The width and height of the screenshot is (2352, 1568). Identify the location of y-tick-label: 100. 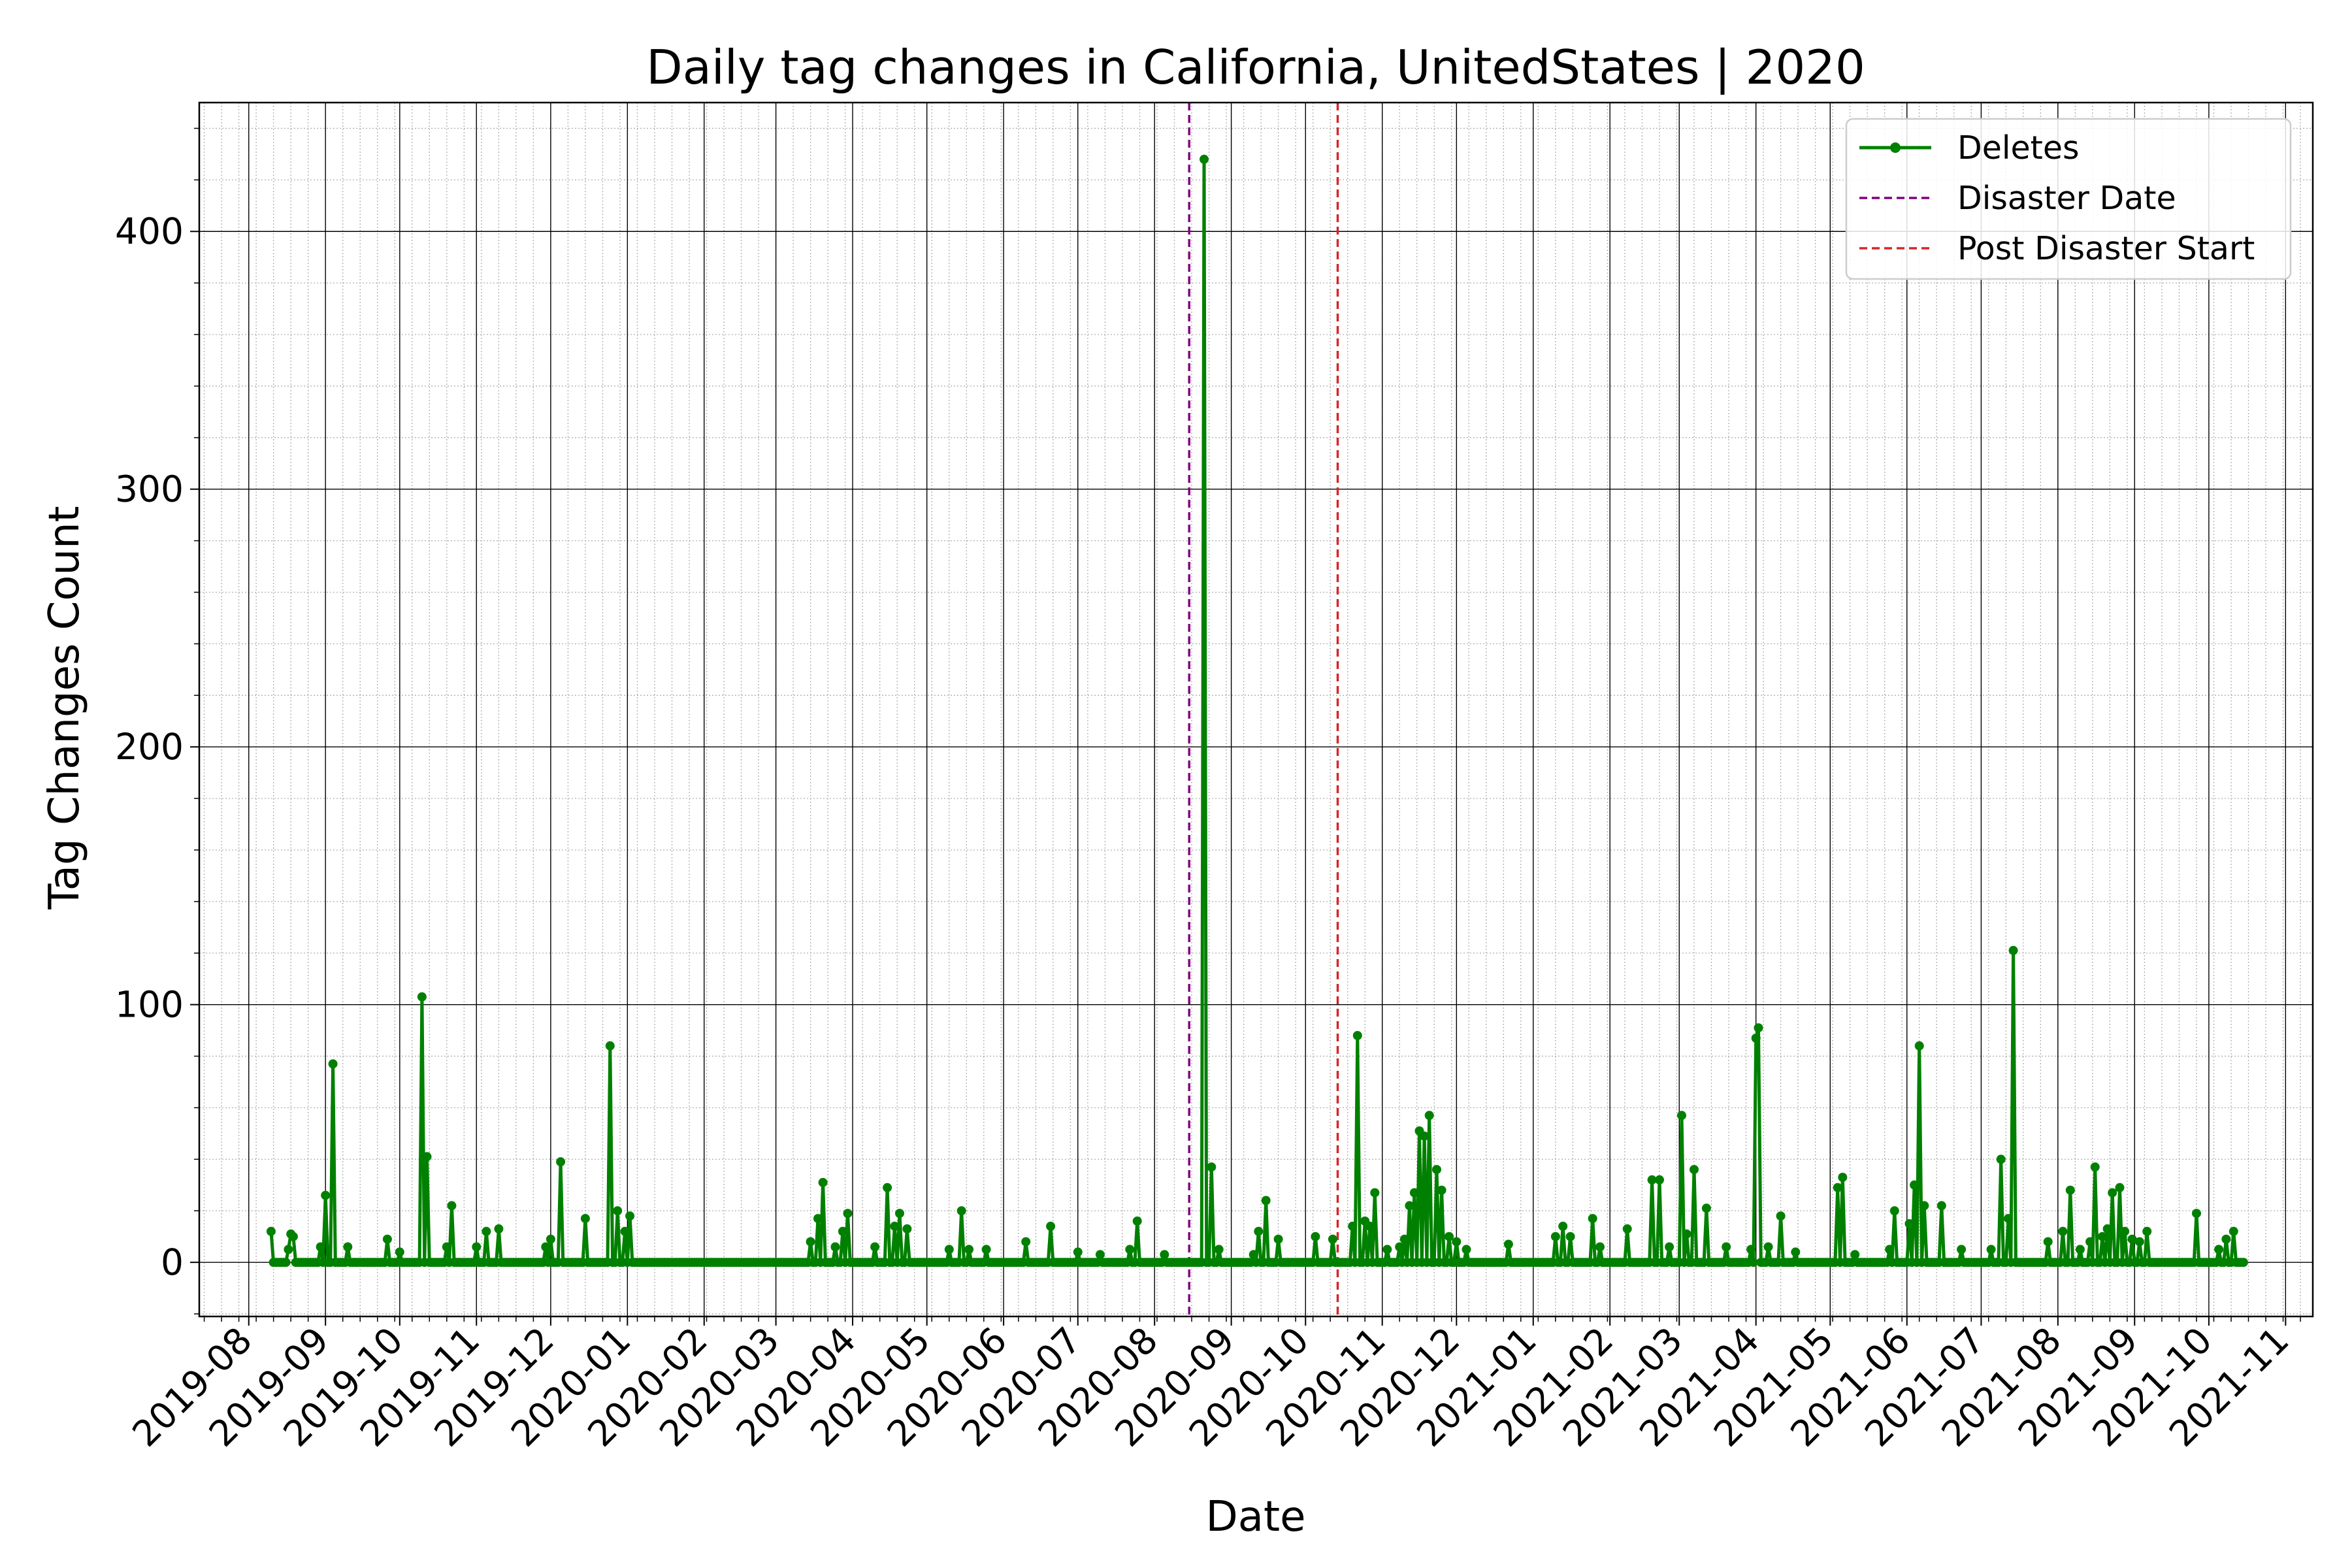
(149, 1005).